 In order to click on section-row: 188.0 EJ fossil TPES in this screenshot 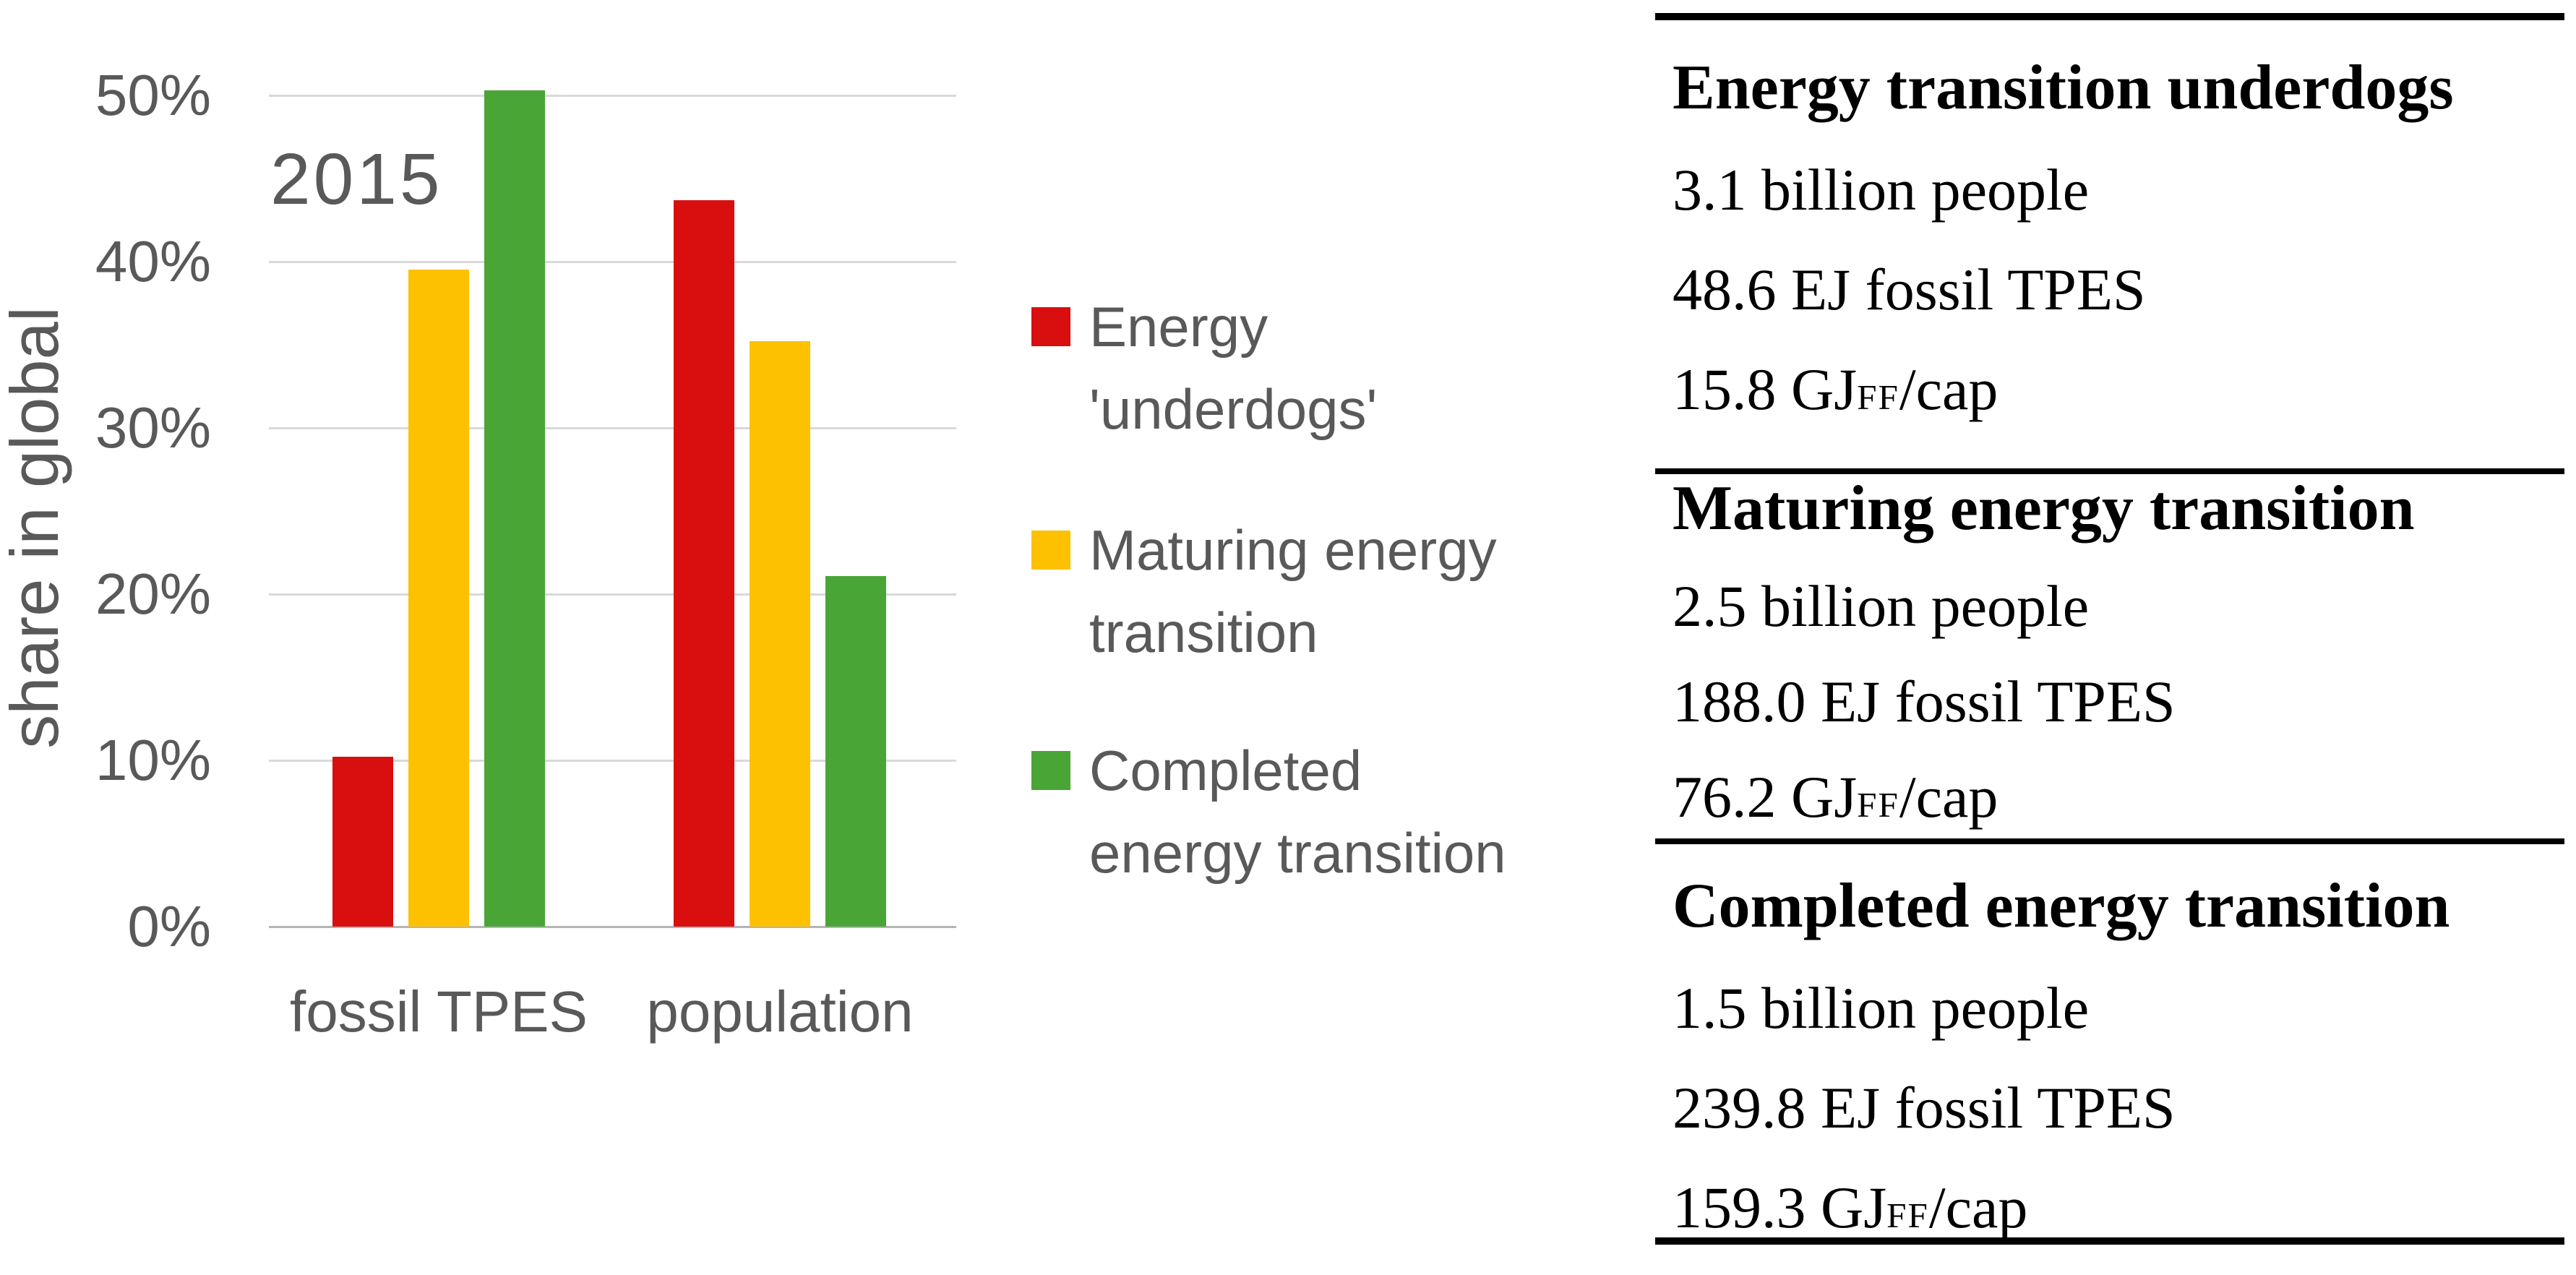, I will do `click(2116, 701)`.